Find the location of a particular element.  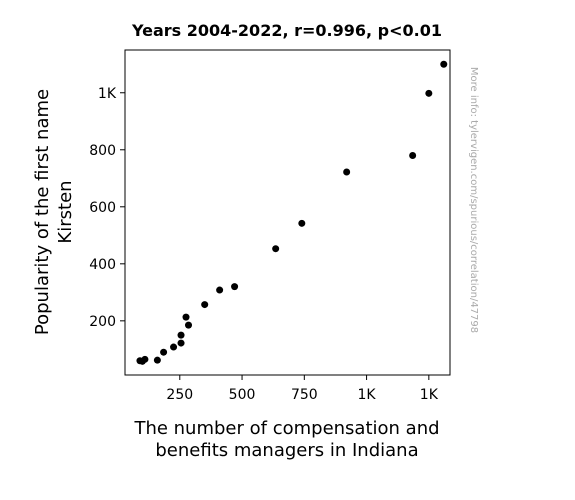

x-tick-label: 500 is located at coordinates (242, 395).